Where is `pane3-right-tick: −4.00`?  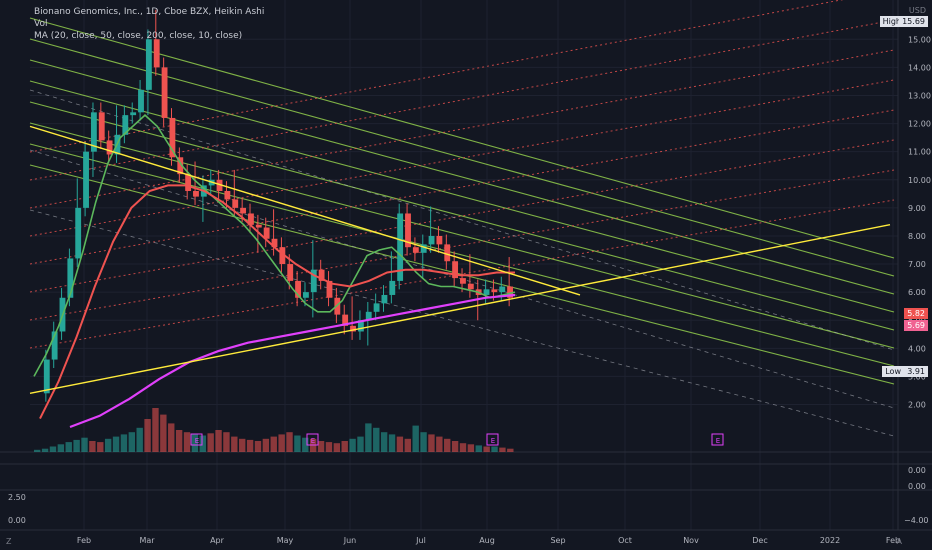
pane3-right-tick: −4.00 is located at coordinates (916, 520).